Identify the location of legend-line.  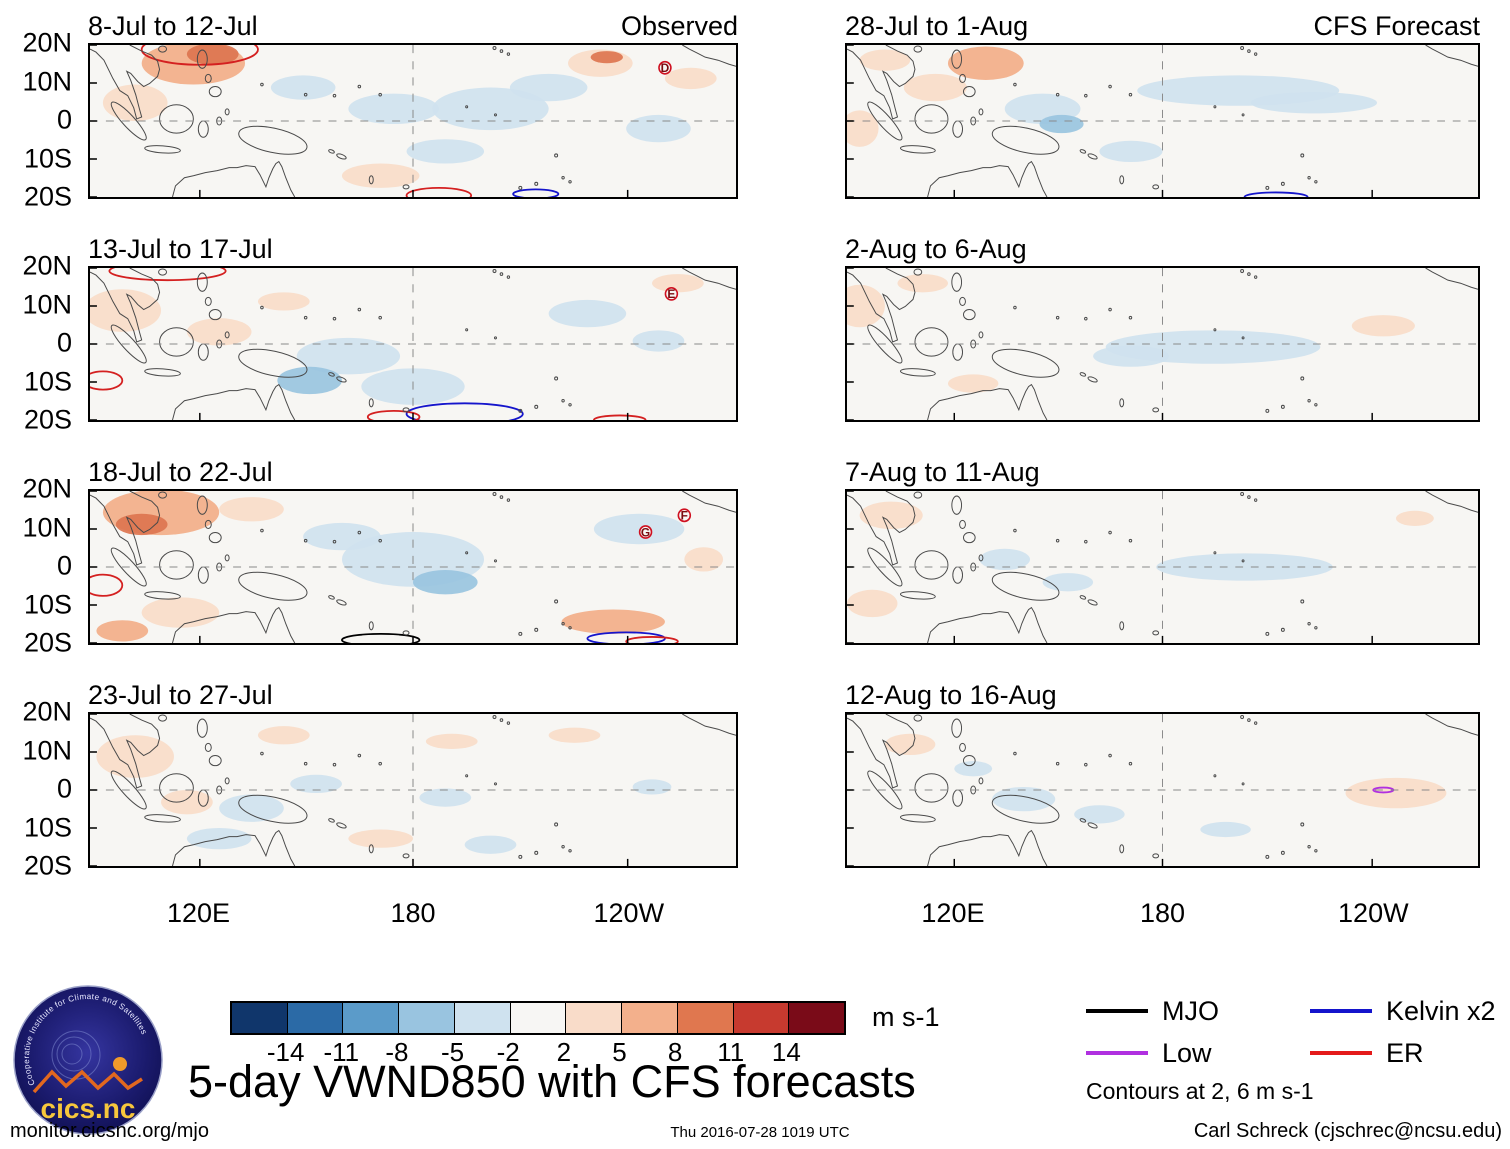
(1341, 1053).